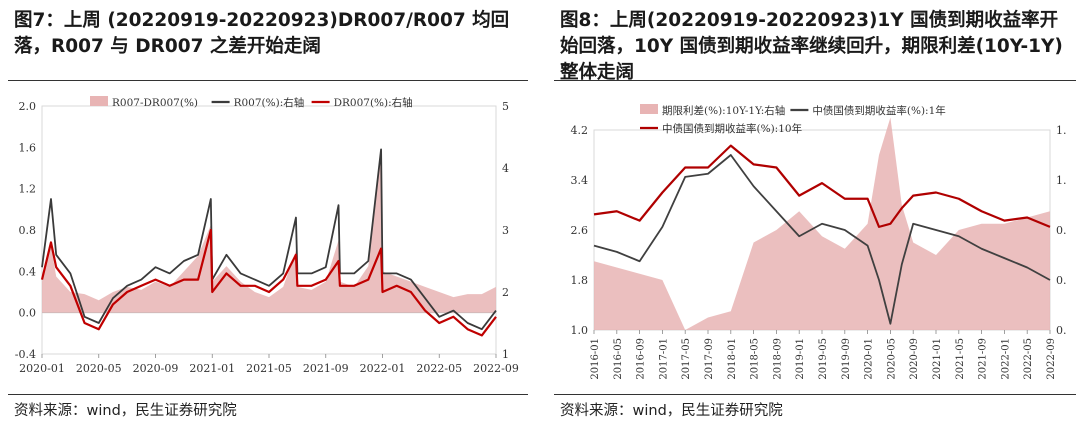 The image size is (1080, 427). I want to click on figure-8-bottom-rule, so click(815, 394).